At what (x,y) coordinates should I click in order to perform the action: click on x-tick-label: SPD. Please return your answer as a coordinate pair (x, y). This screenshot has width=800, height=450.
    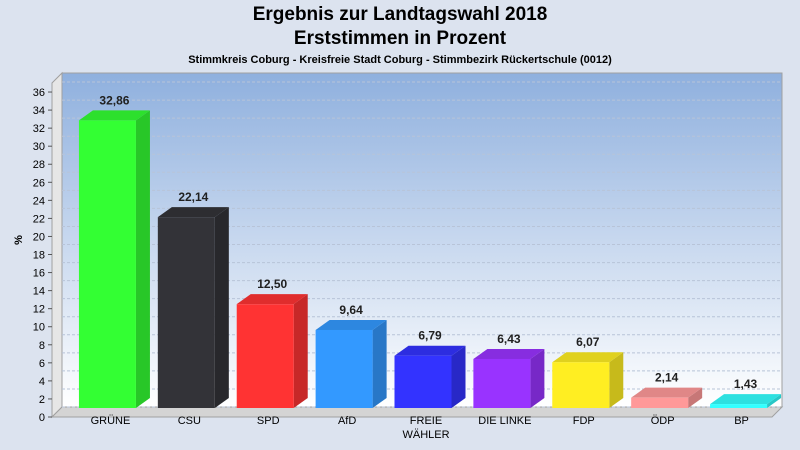
    Looking at the image, I should click on (268, 421).